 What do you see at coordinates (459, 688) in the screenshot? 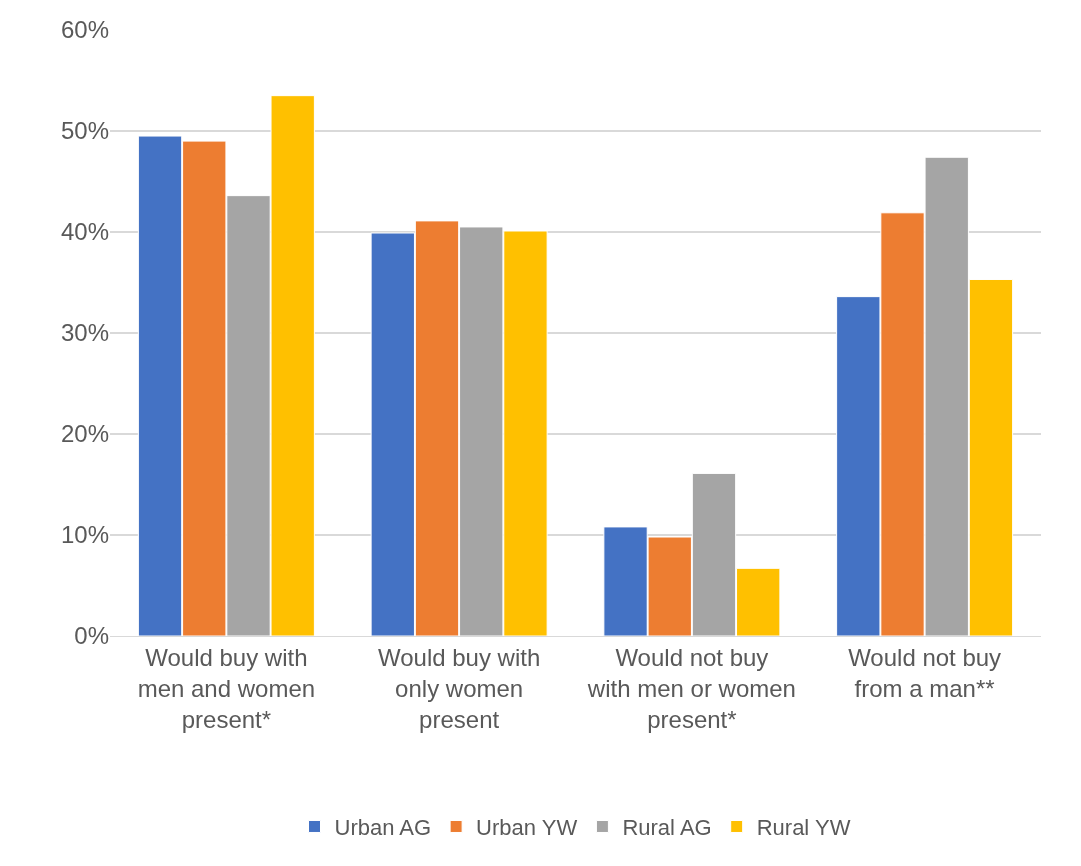
I see `x-tick-label: Would buy with only women present` at bounding box center [459, 688].